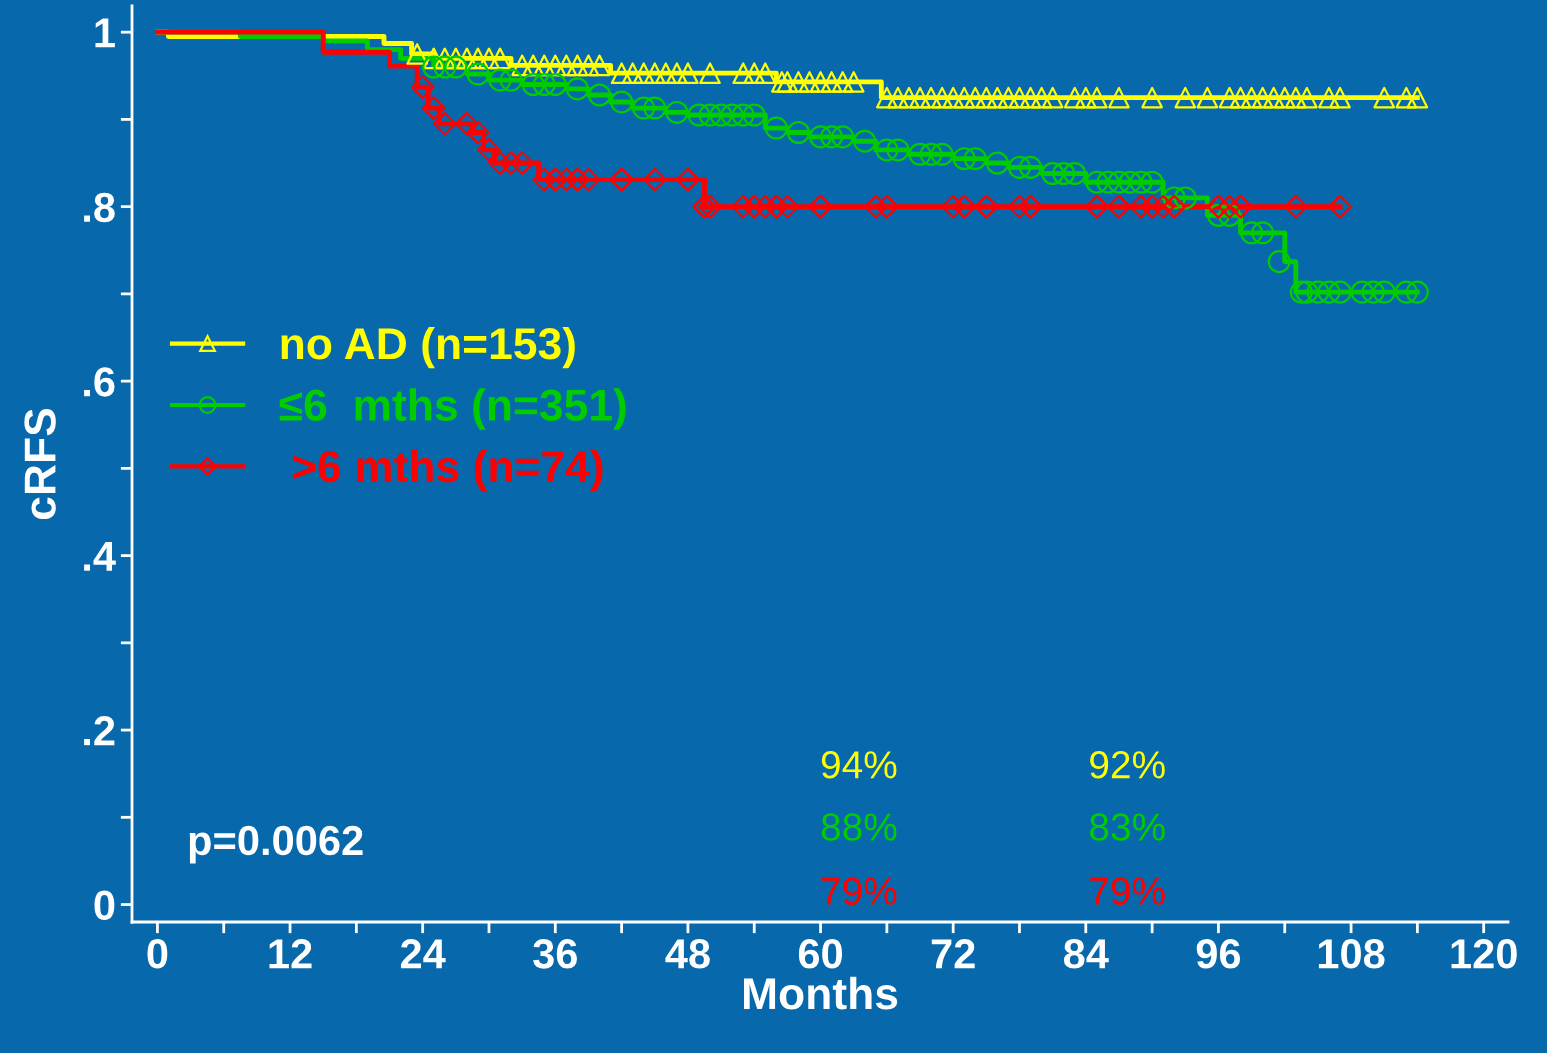 The width and height of the screenshot is (1547, 1053). Describe the element at coordinates (1127, 827) in the screenshot. I see `annotation: 83%` at that location.